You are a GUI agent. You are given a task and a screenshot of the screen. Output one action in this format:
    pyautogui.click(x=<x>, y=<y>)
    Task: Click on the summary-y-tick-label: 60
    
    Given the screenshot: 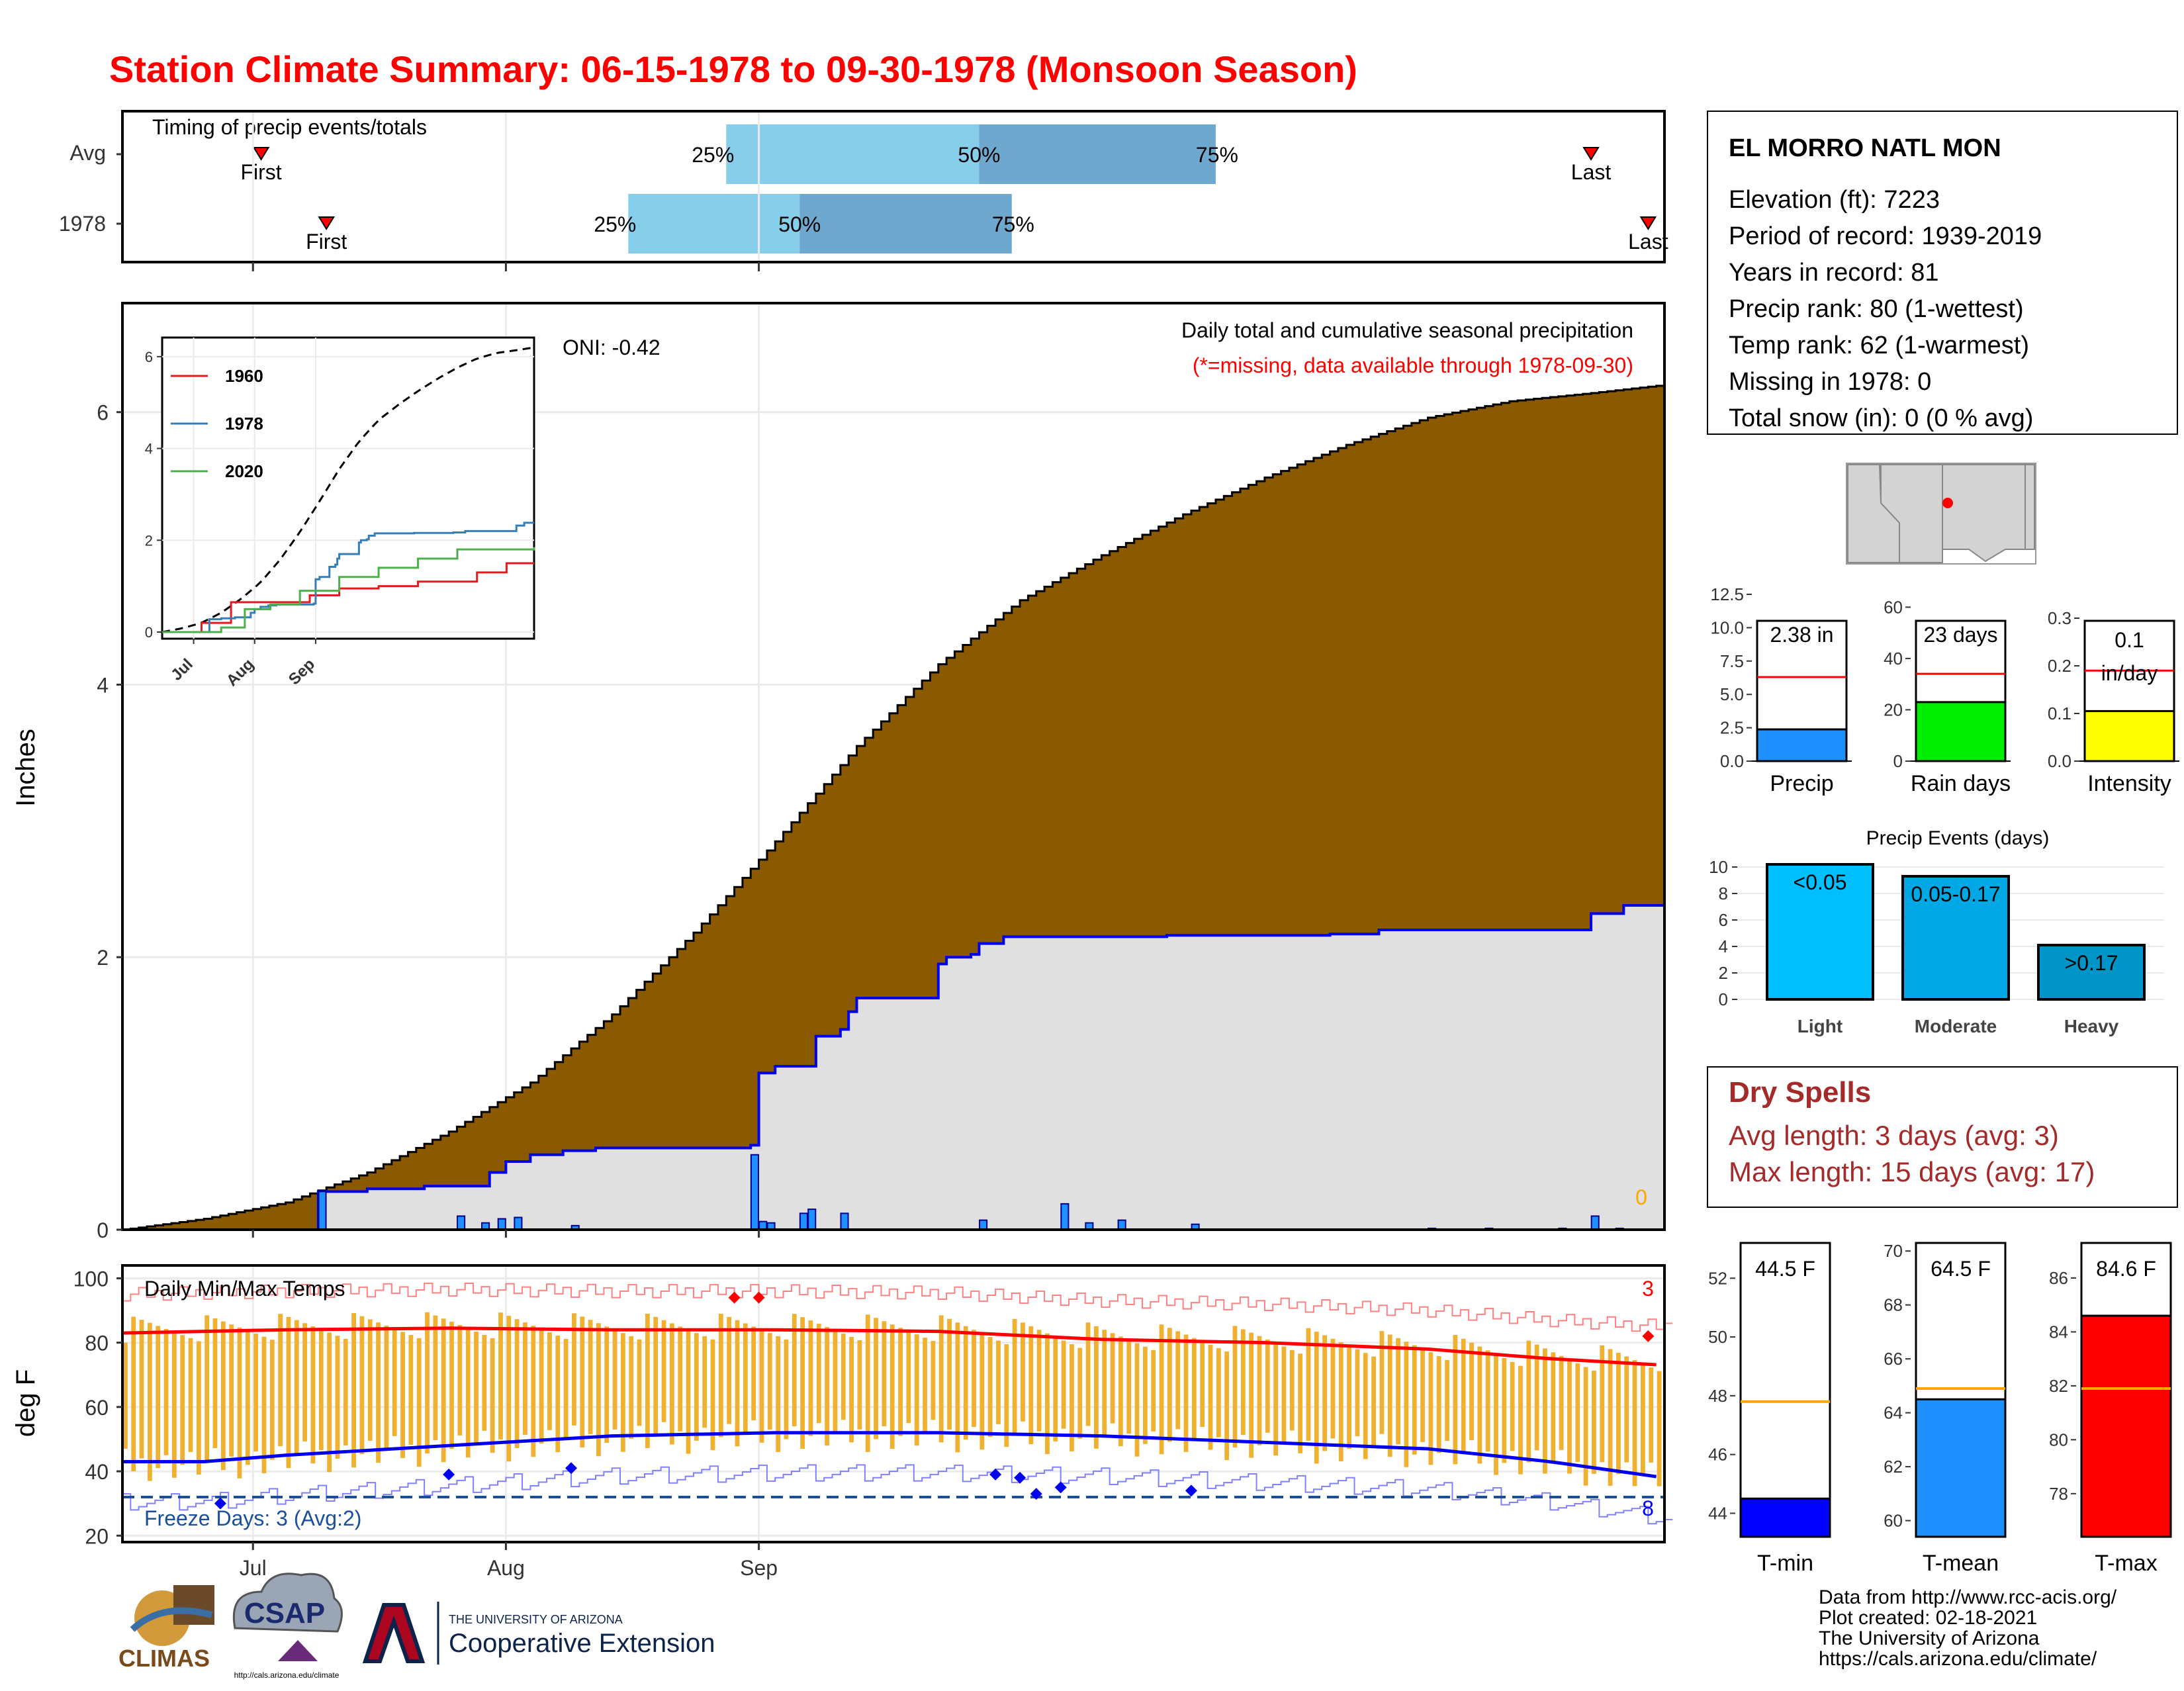 What is the action you would take?
    pyautogui.click(x=1894, y=607)
    